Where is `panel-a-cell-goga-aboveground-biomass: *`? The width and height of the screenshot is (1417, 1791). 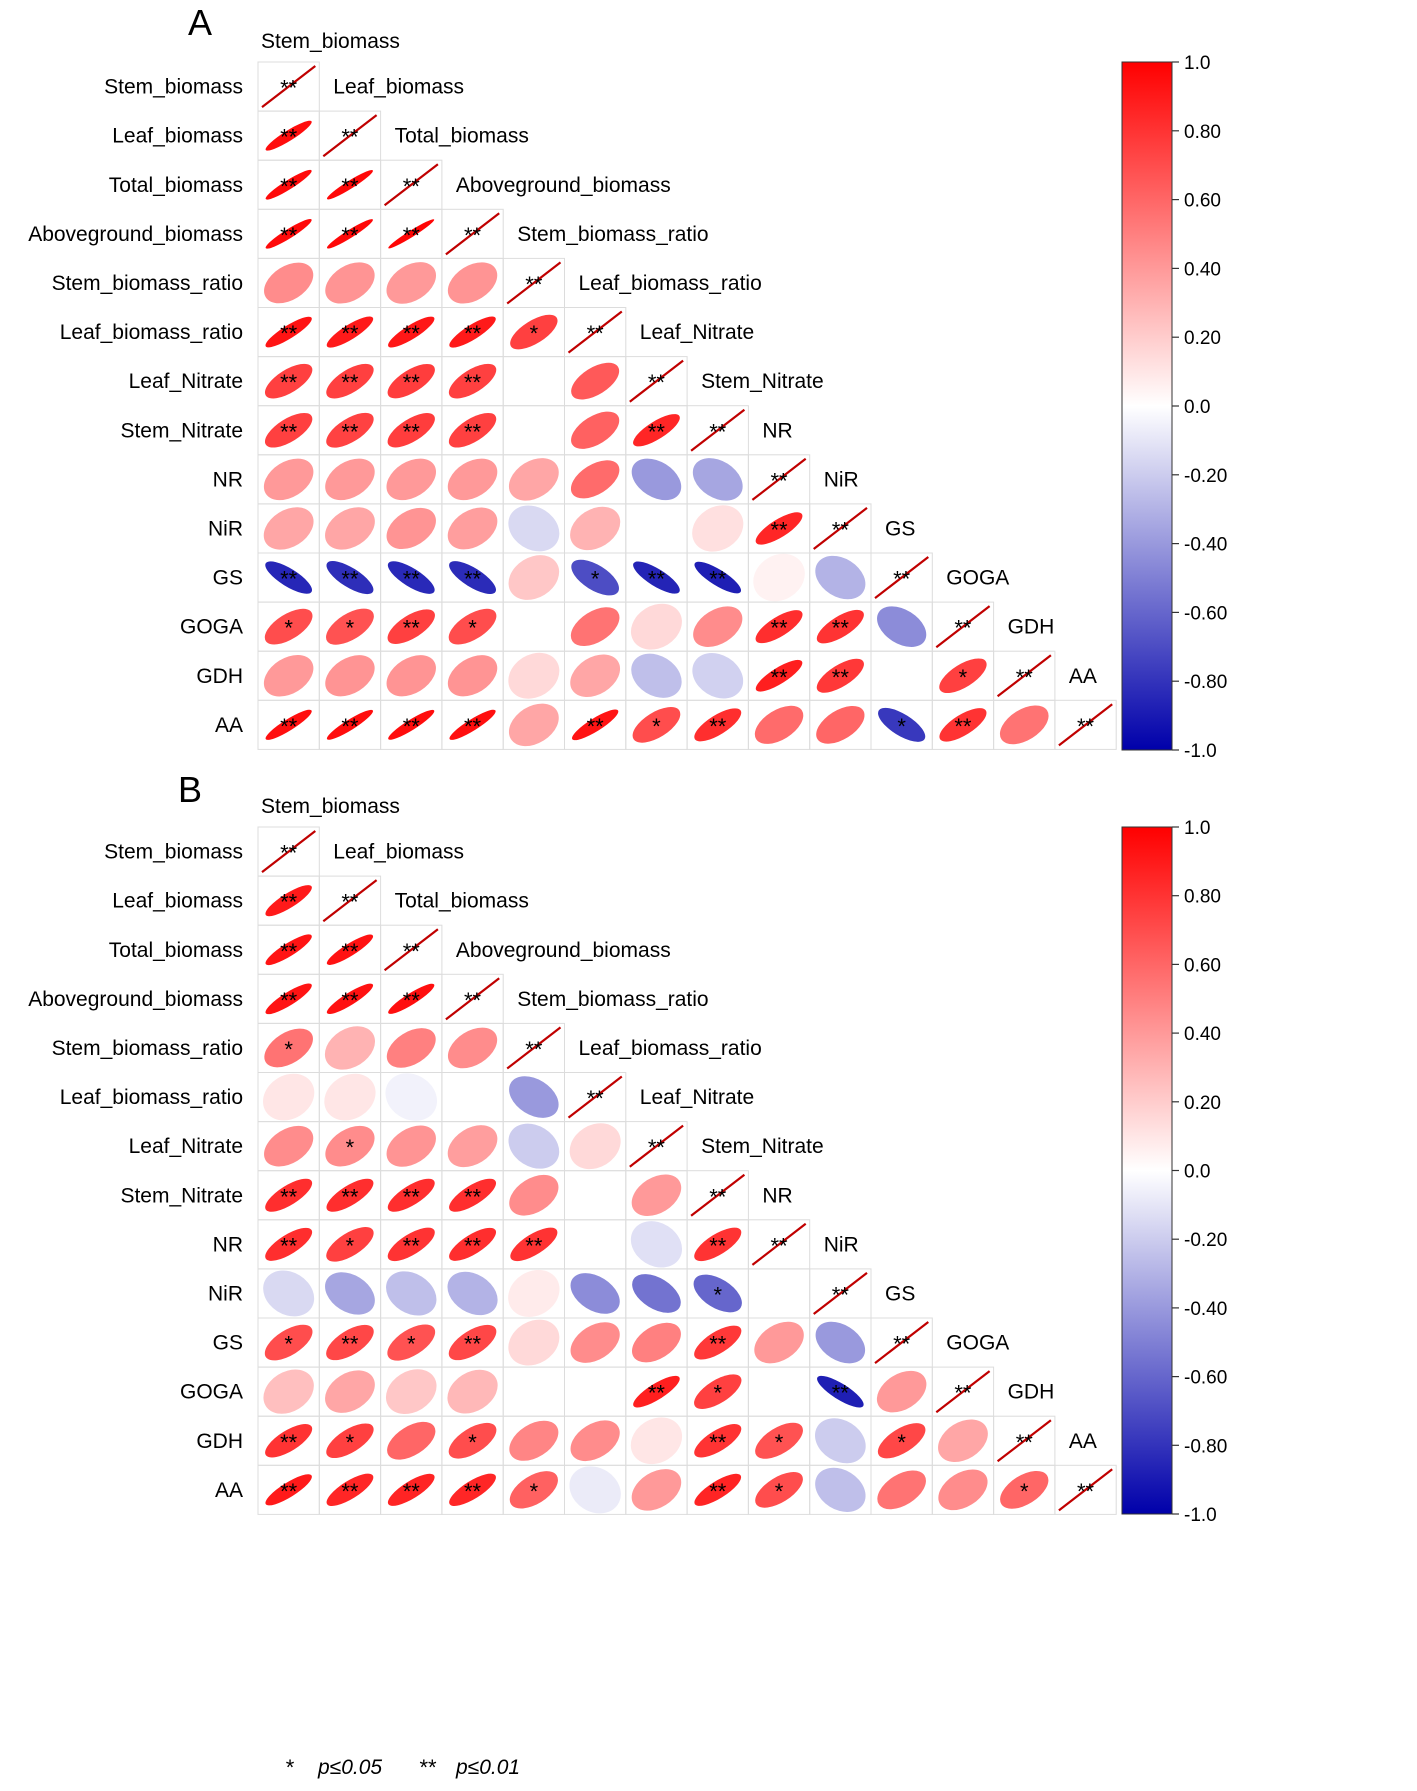
panel-a-cell-goga-aboveground-biomass: * is located at coordinates (472, 626).